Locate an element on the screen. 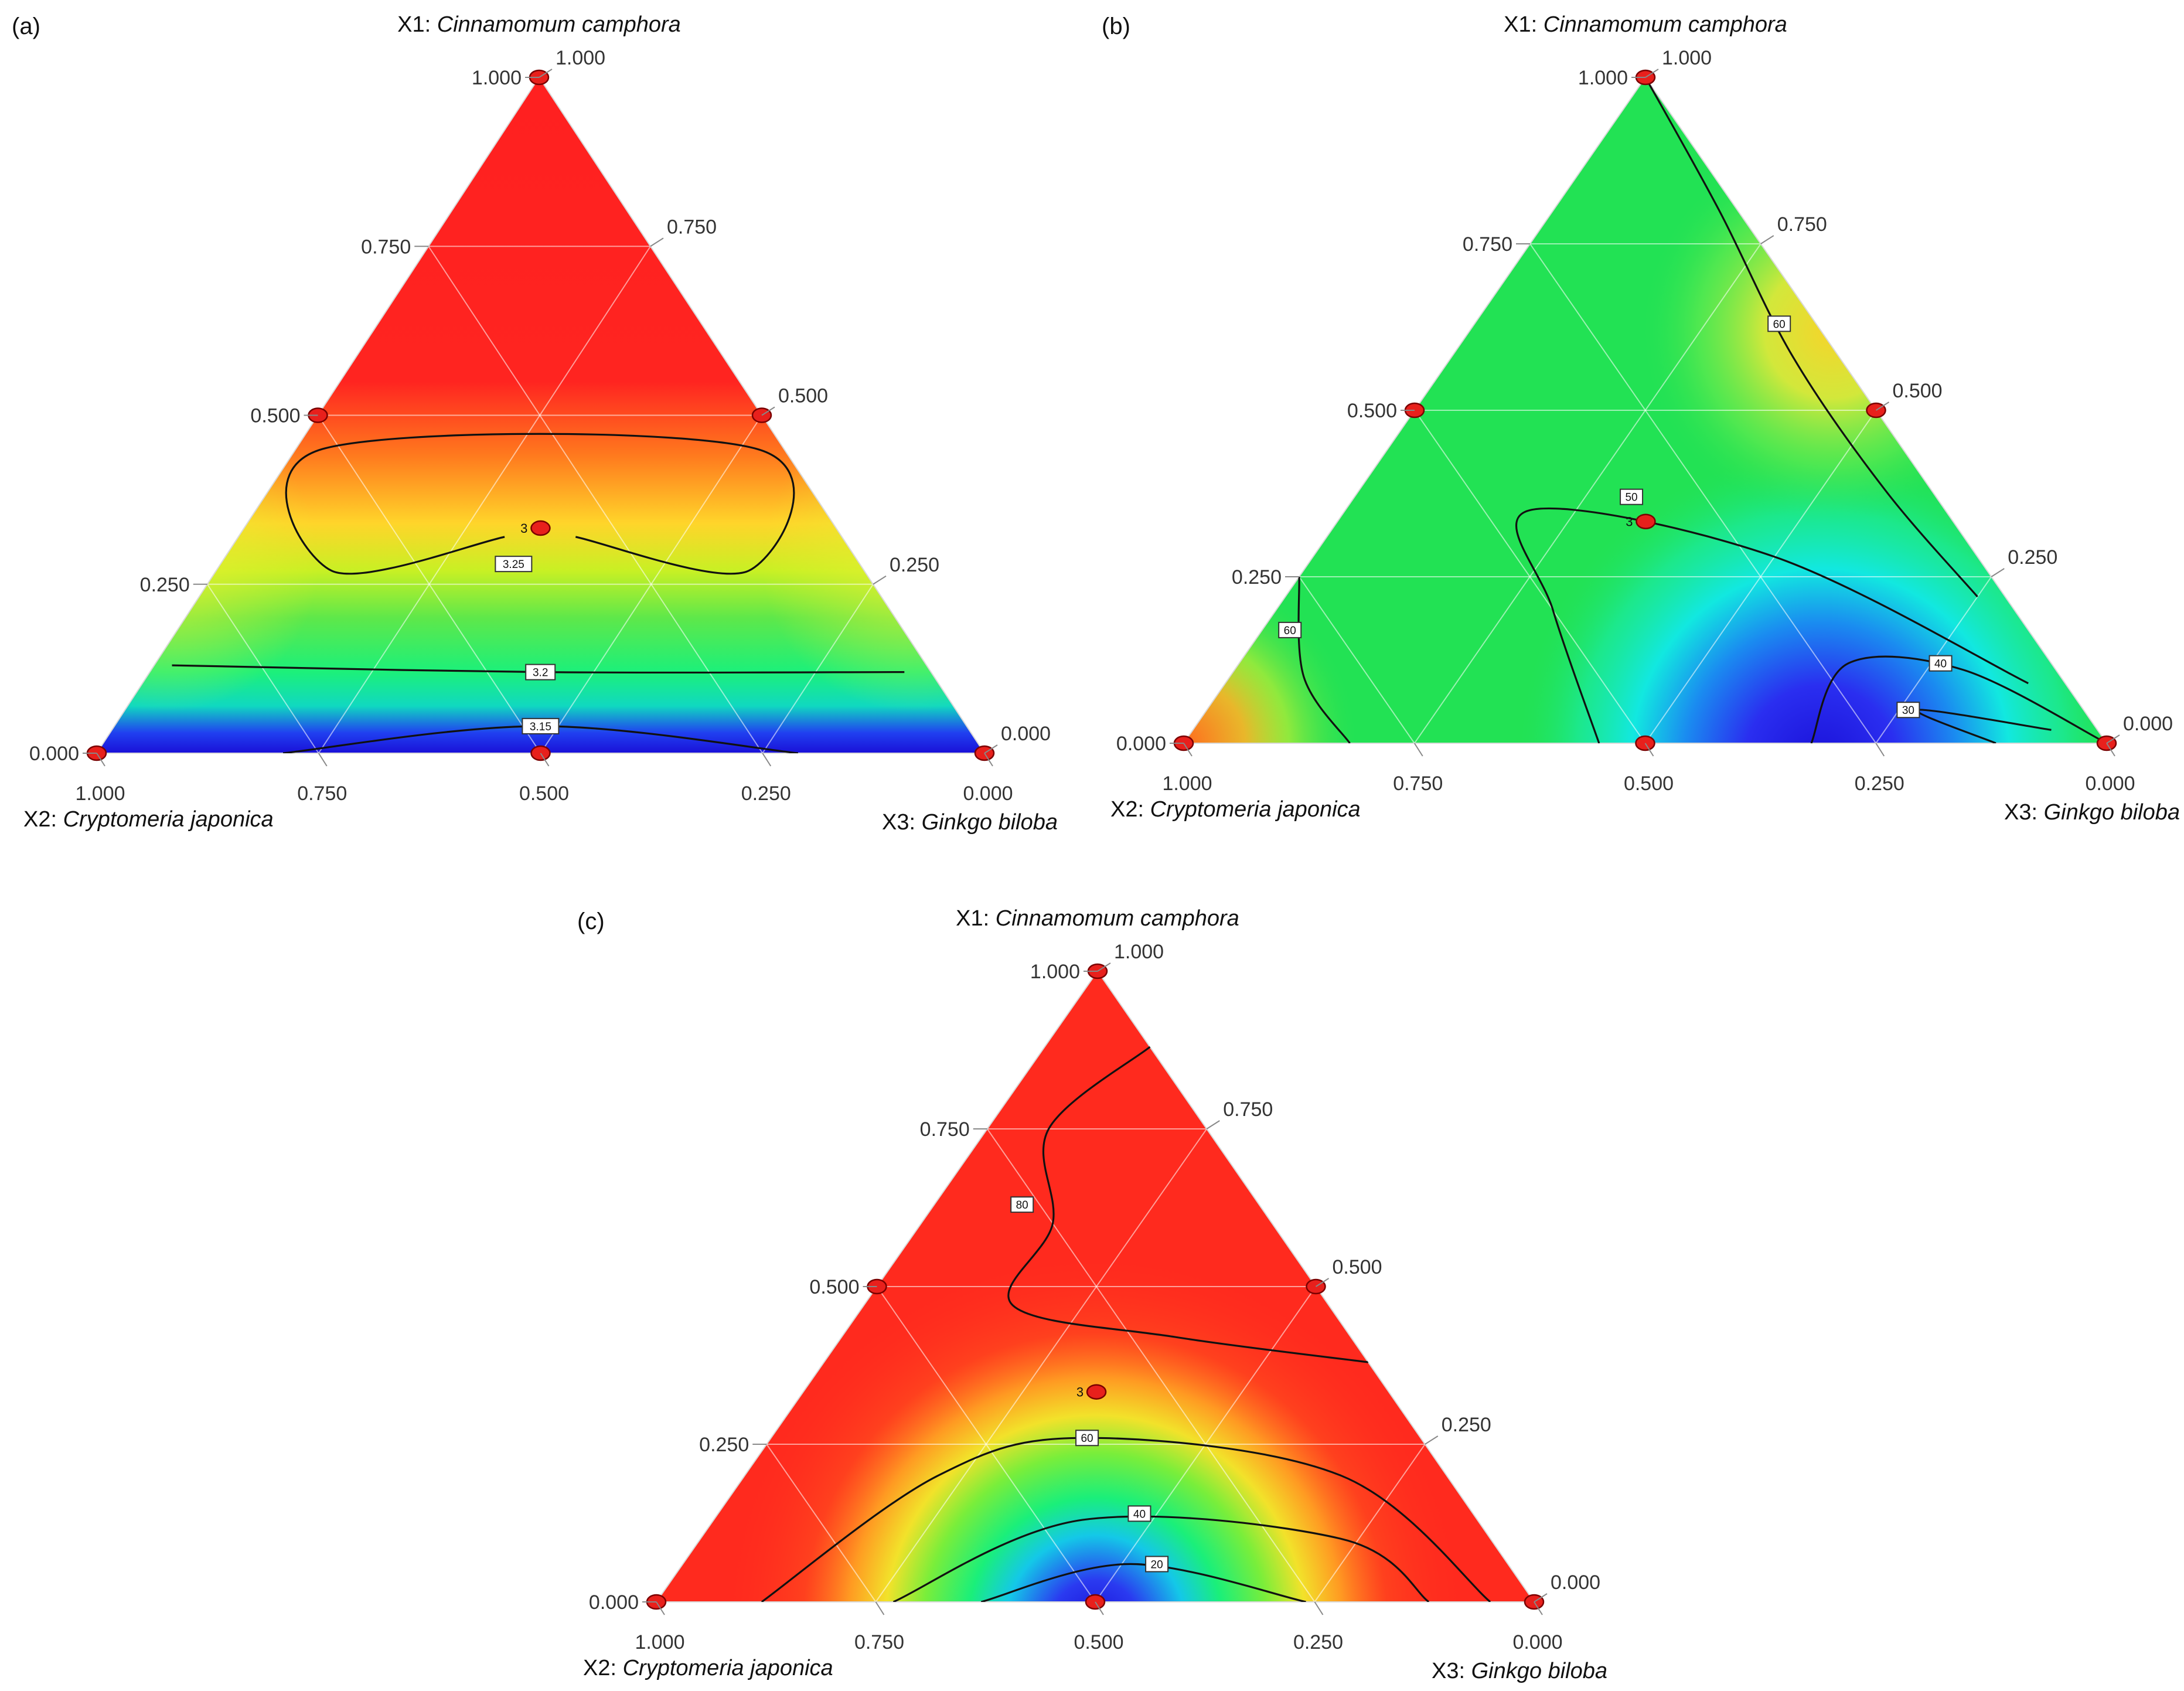 The height and width of the screenshot is (1691, 2184). left-axis-tick: 0.500 is located at coordinates (1372, 411).